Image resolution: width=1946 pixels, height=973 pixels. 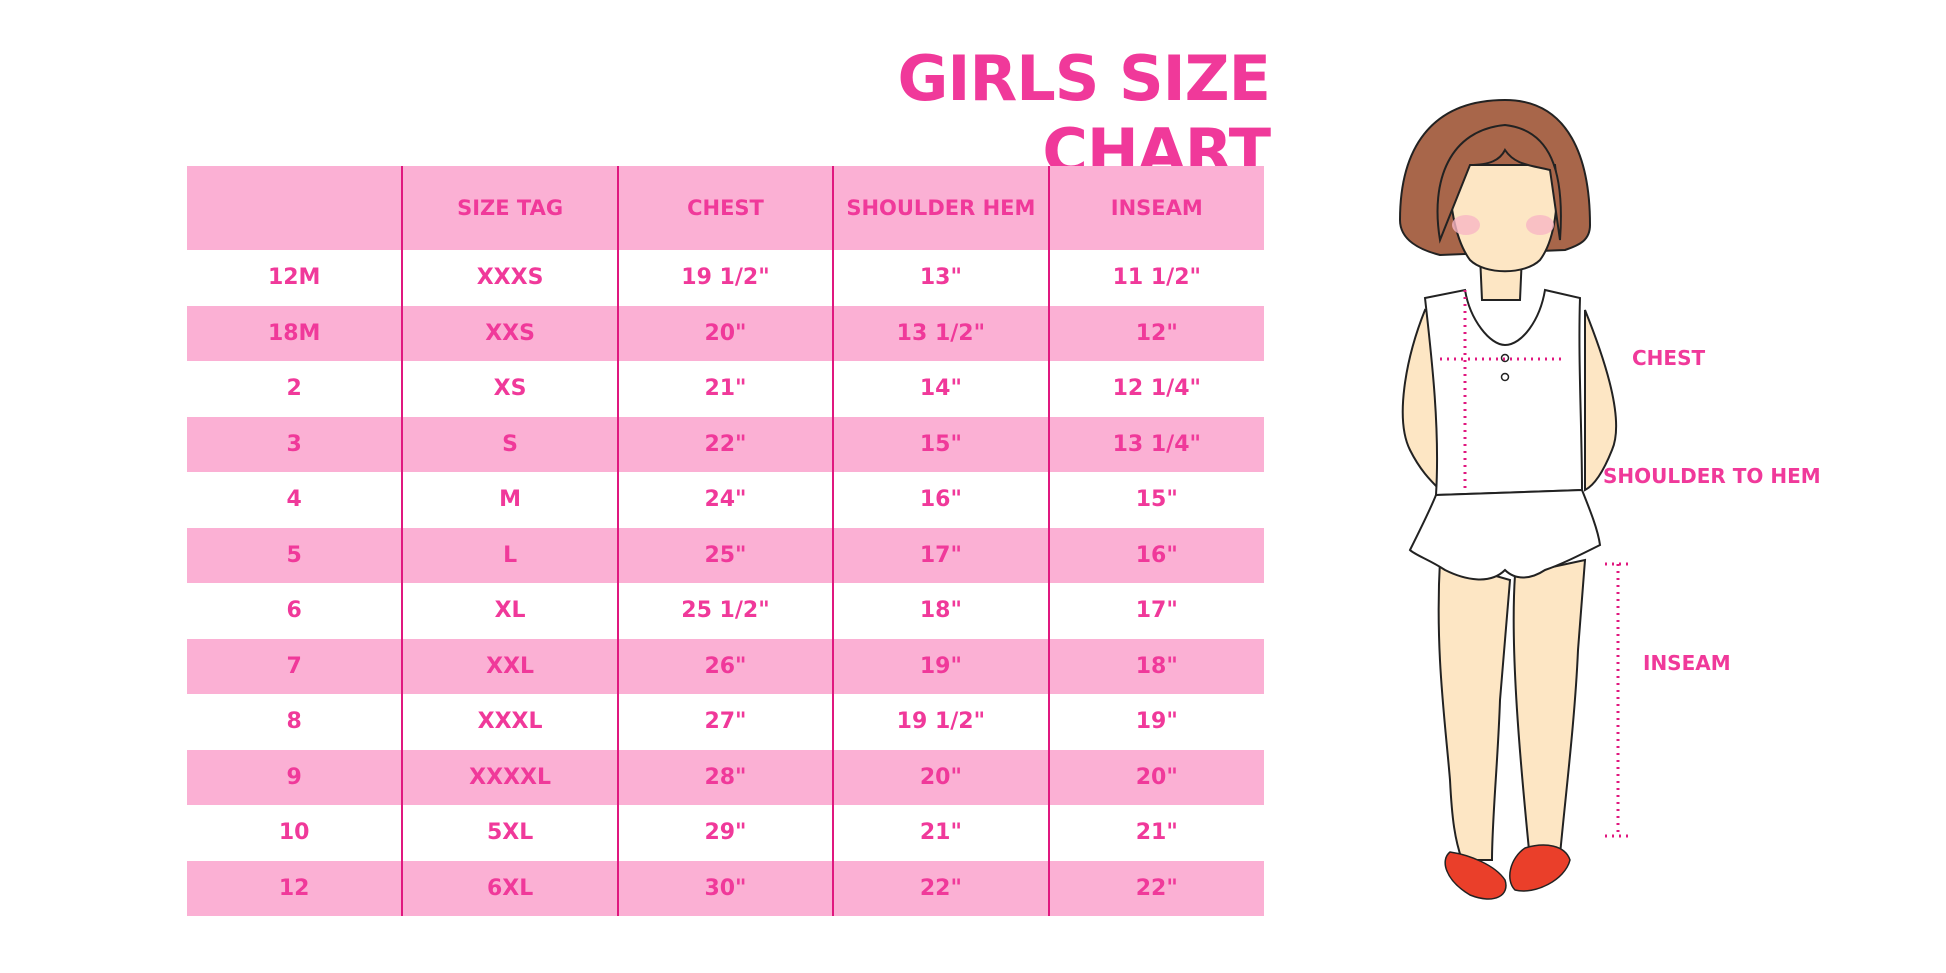 I want to click on cell-inseam: 19", so click(x=1155, y=722).